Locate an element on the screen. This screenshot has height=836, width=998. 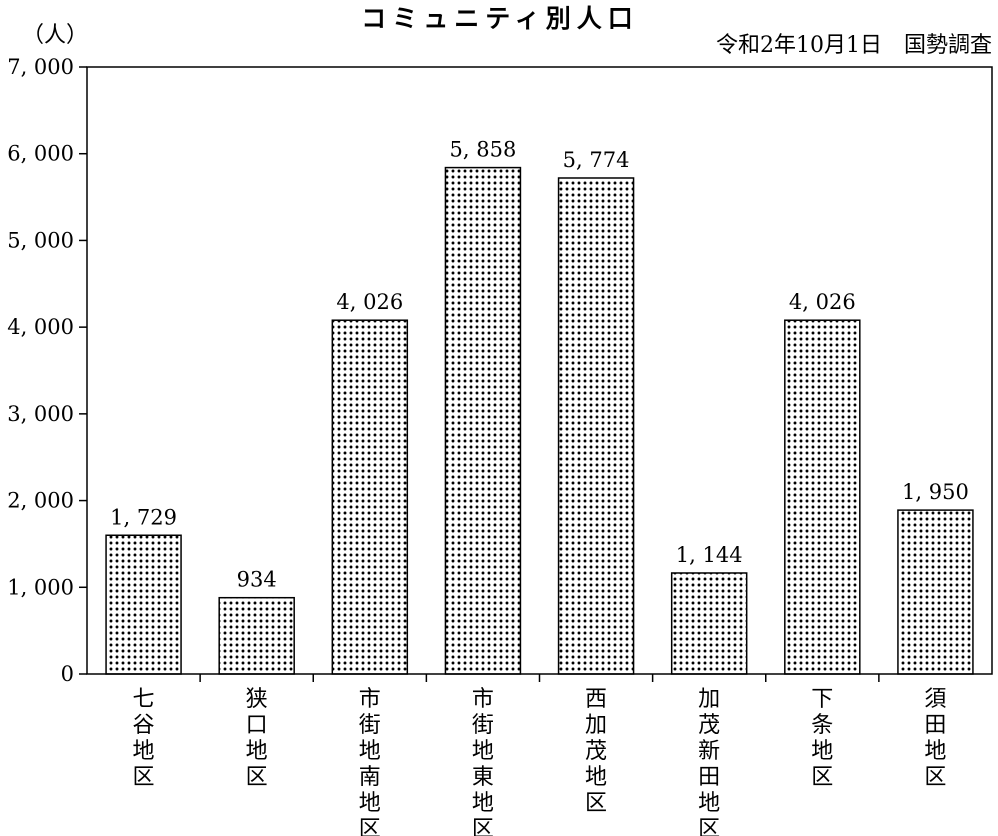
y-tick-label: 7, 000 is located at coordinates (40, 67).